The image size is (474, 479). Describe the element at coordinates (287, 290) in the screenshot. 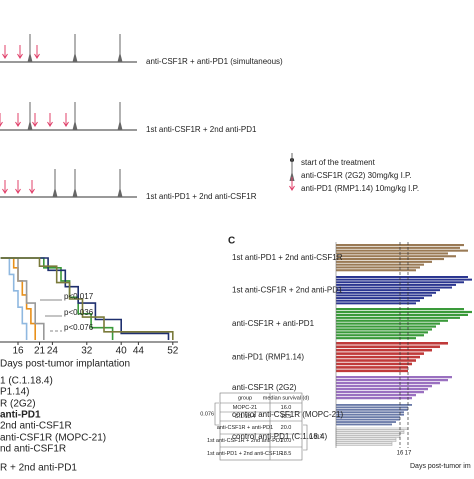

I see `group-label: 1st anti-CSF1R + 2nd anti-PD1` at that location.